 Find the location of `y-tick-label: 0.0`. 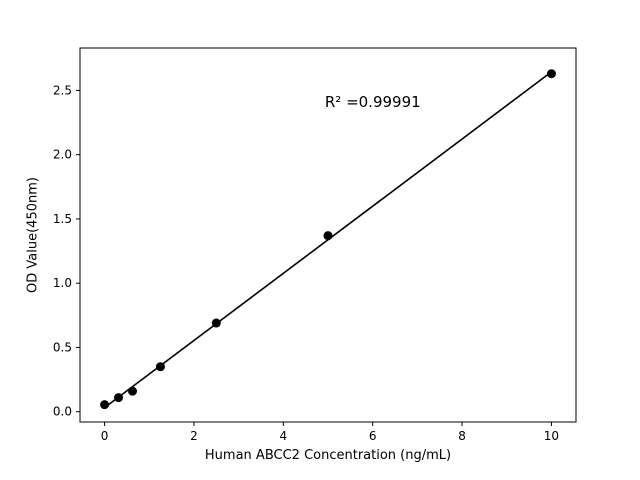

y-tick-label: 0.0 is located at coordinates (62, 412).